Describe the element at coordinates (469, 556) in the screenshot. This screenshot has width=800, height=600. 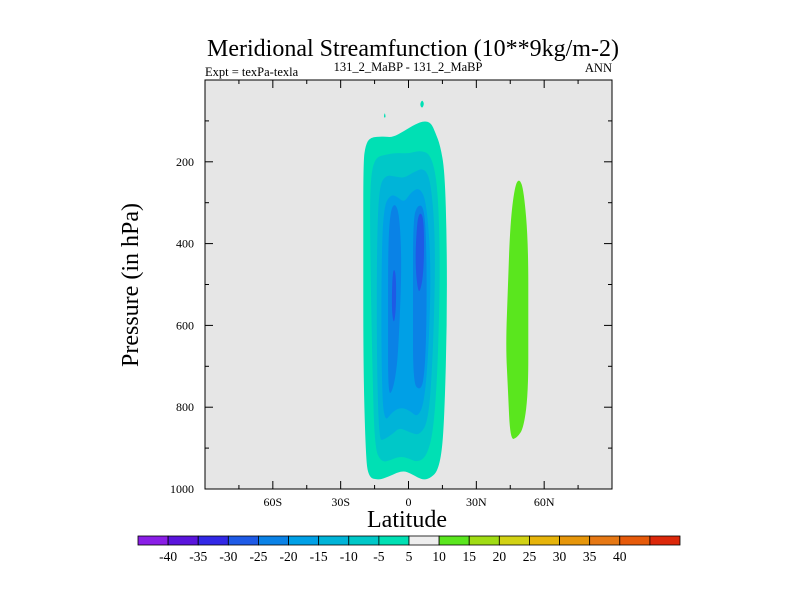
I see `colorbar-label: 15` at that location.